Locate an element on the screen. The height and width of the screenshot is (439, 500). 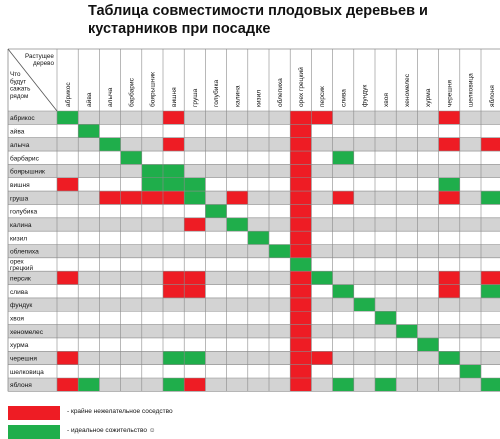
column-label: персик is located at coordinates (322, 96).